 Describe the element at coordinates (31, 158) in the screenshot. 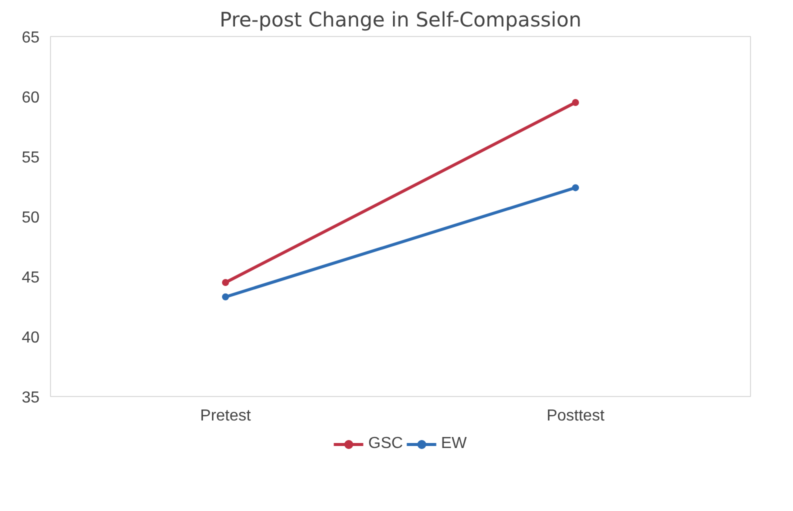

I see `y-tick-label: 55` at that location.